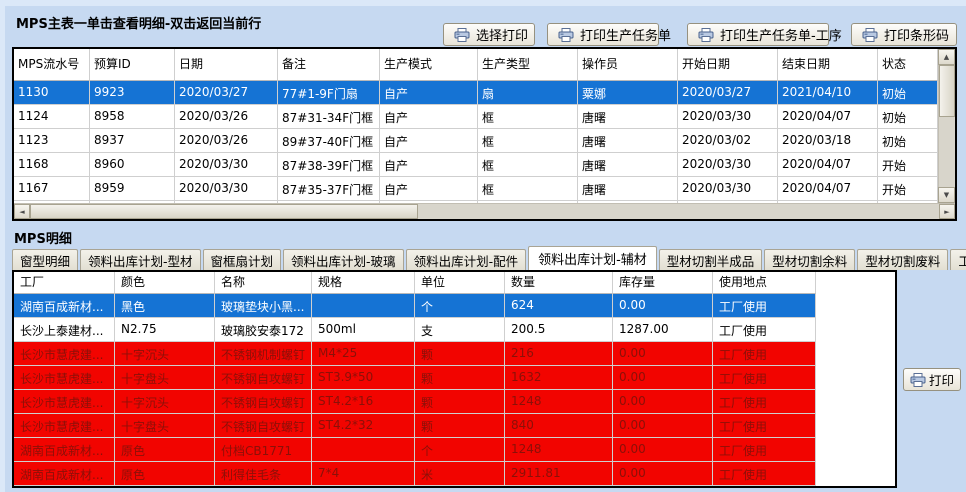 The width and height of the screenshot is (966, 492). What do you see at coordinates (947, 211) in the screenshot?
I see `scroll-right-icon: ►` at bounding box center [947, 211].